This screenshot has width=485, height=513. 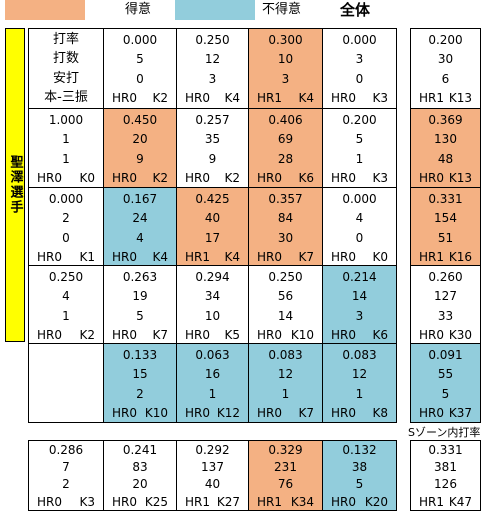 What do you see at coordinates (445, 450) in the screenshot?
I see `cell-avg: 0.331` at bounding box center [445, 450].